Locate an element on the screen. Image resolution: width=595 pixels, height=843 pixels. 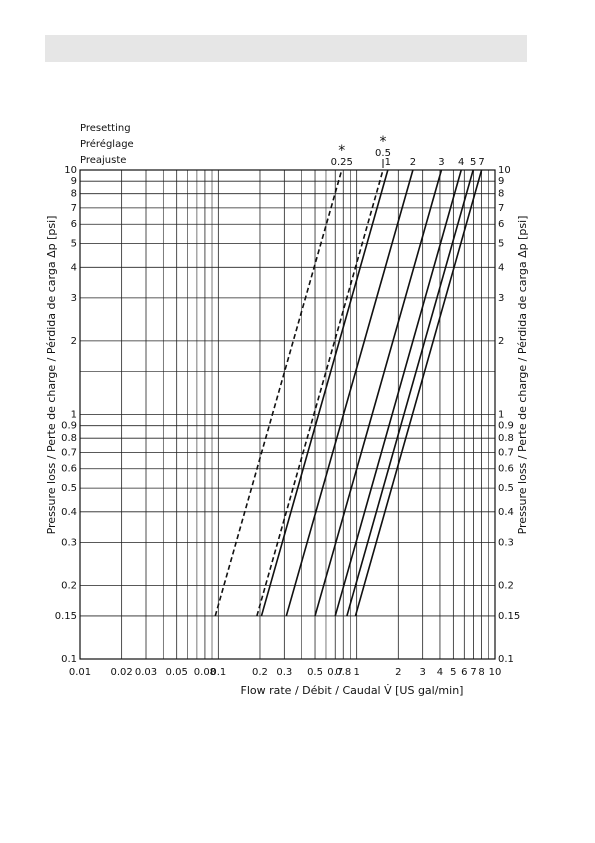
x-tick-label: 7 is located at coordinates (473, 672).